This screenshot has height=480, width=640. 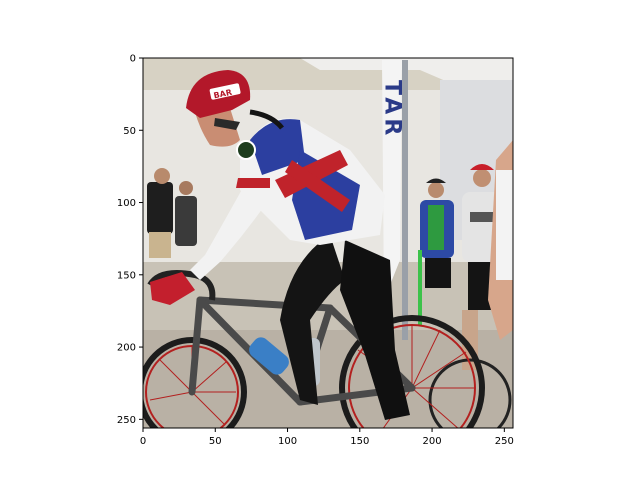 What do you see at coordinates (412, 371) in the screenshot?
I see `rear-wheel` at bounding box center [412, 371].